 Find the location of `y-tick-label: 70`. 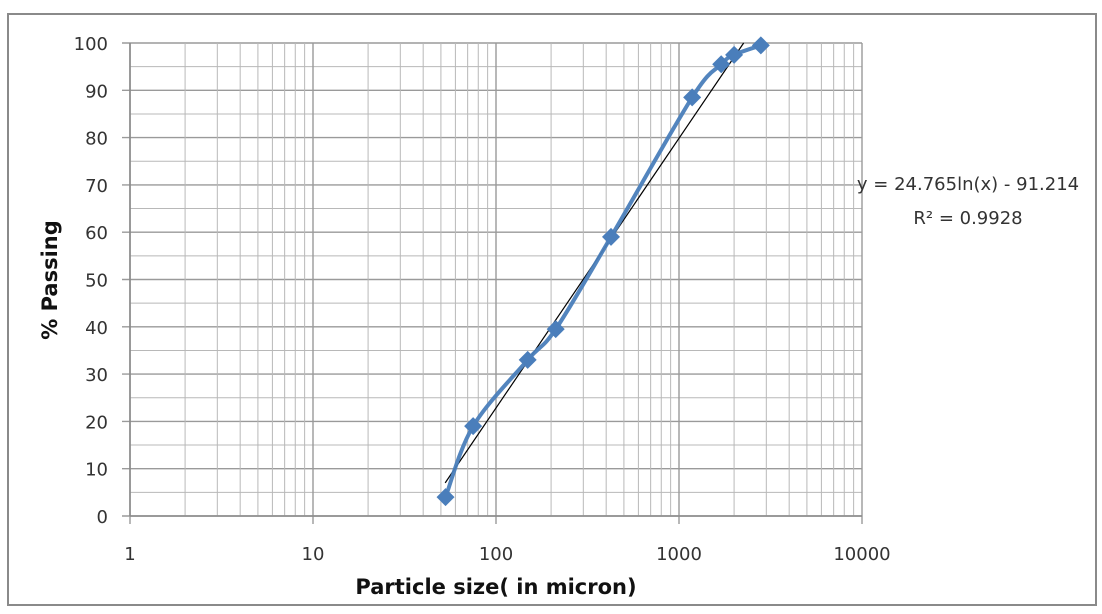

y-tick-label: 70 is located at coordinates (96, 186).